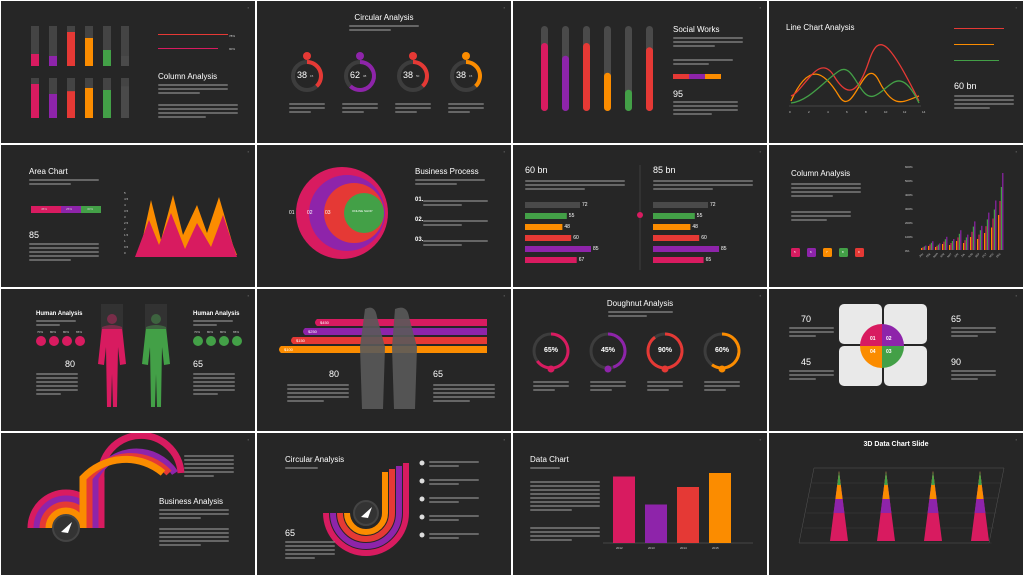 The width and height of the screenshot is (1024, 576). Describe the element at coordinates (290, 533) in the screenshot. I see `stat-value: 65` at that location.